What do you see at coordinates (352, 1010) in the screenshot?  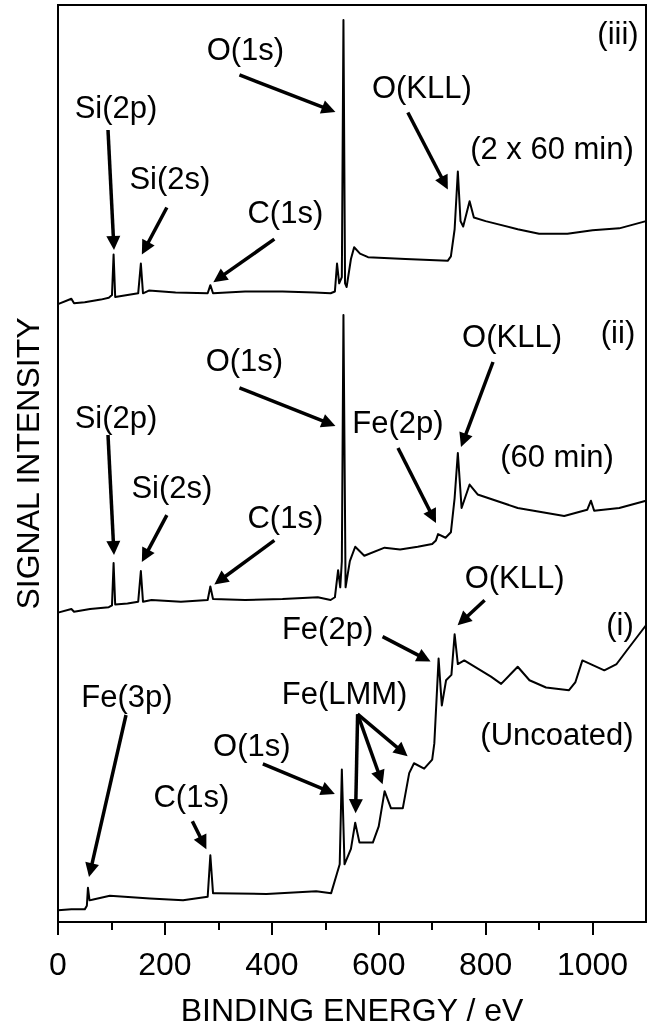 I see `x-axis-title: BINDING ENERGY / eV` at bounding box center [352, 1010].